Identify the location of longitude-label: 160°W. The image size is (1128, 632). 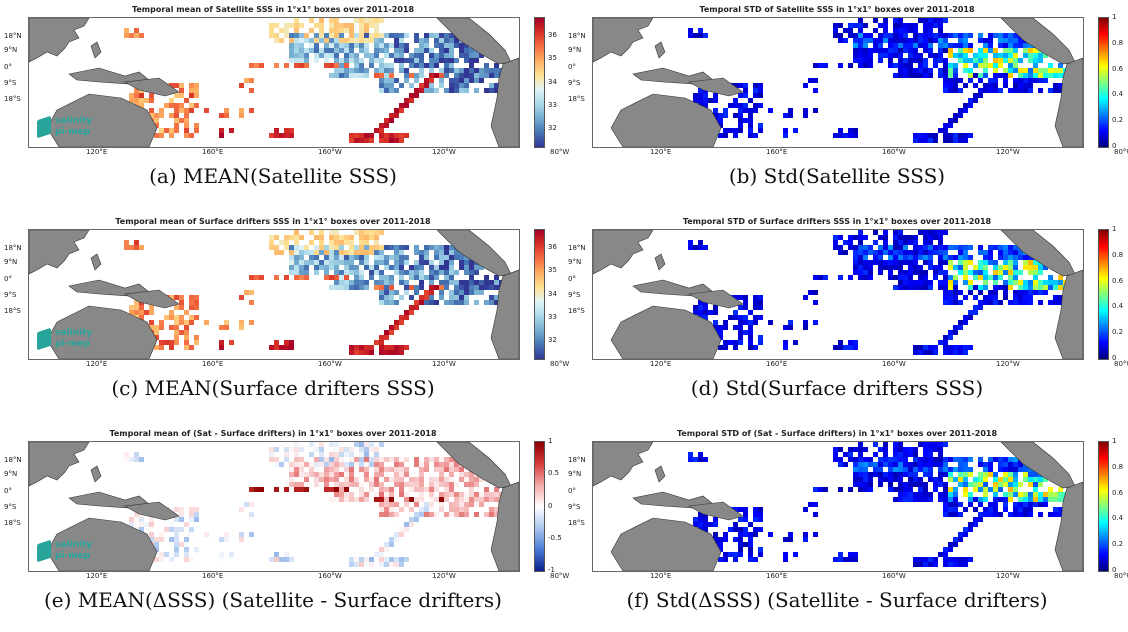
(894, 576).